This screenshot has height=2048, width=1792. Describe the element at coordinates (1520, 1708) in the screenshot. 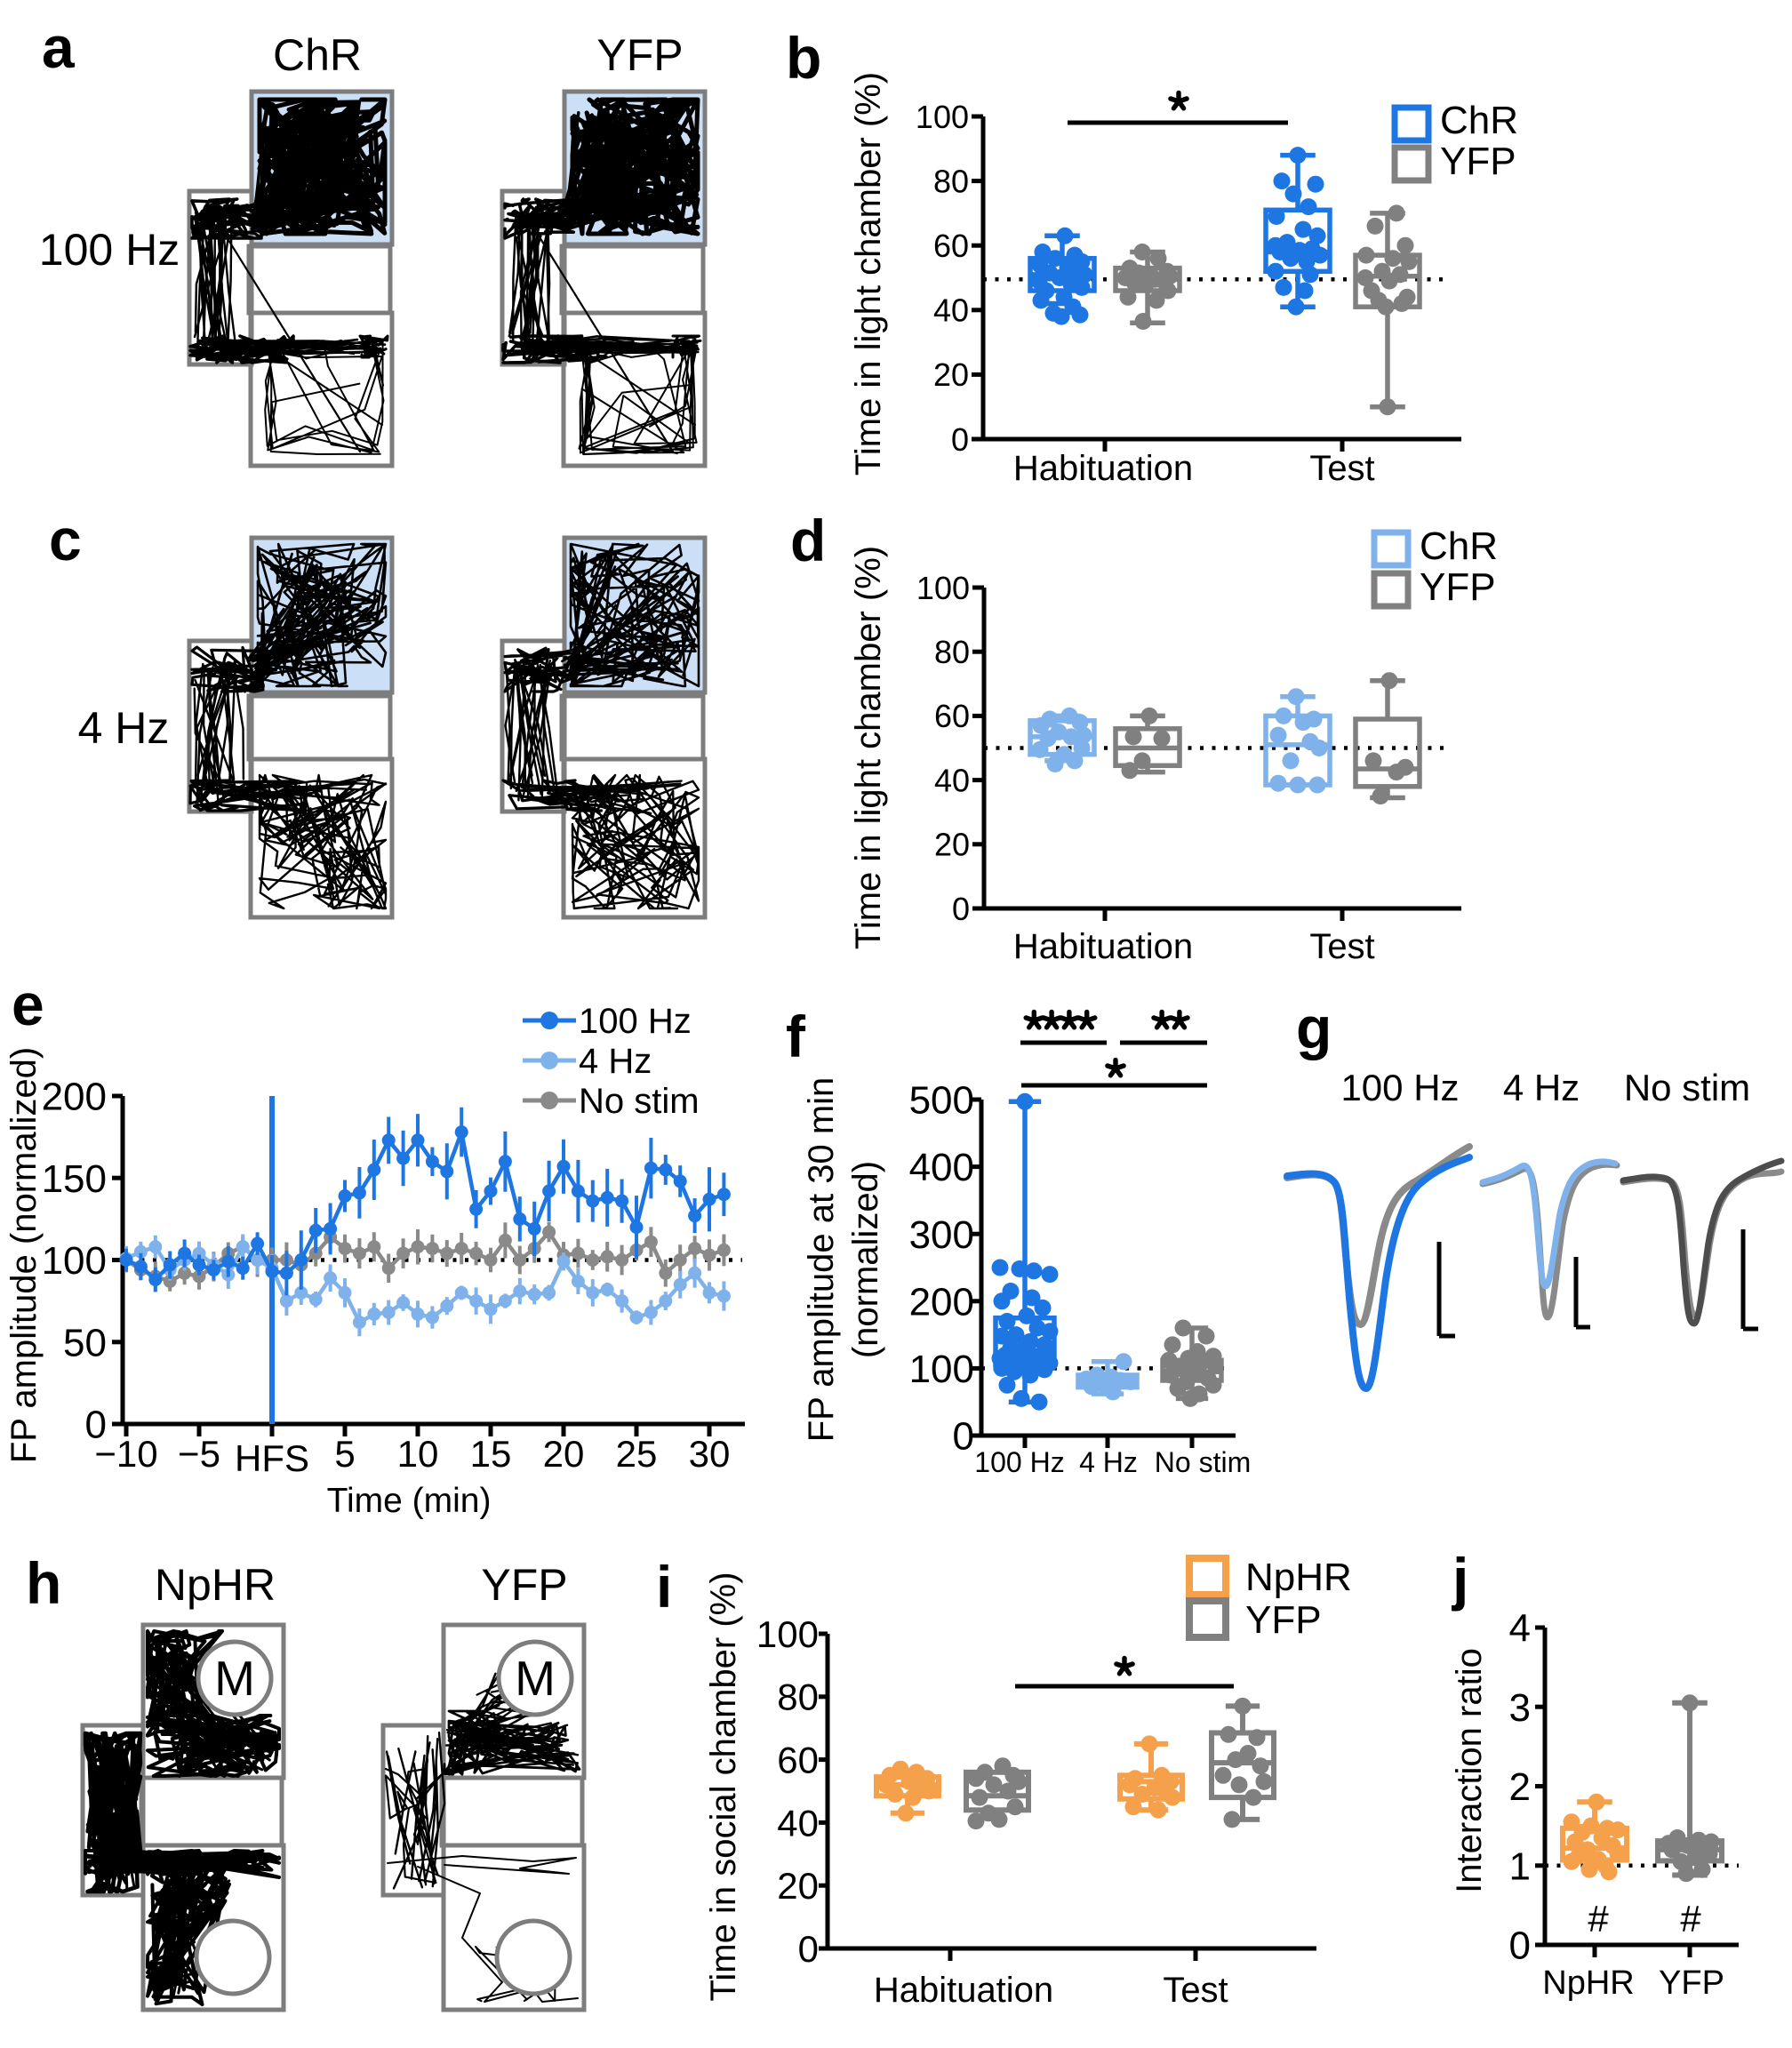

I see `svg-text: 3` at that location.